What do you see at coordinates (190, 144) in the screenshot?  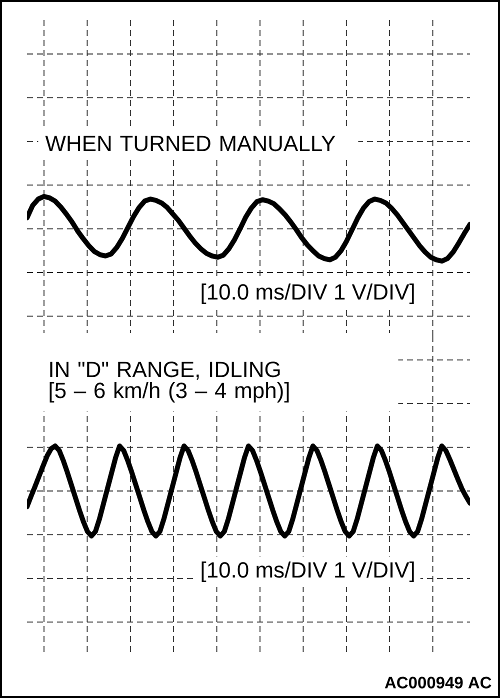 I see `chart-title: WHEN TURNED MANUALLY` at bounding box center [190, 144].